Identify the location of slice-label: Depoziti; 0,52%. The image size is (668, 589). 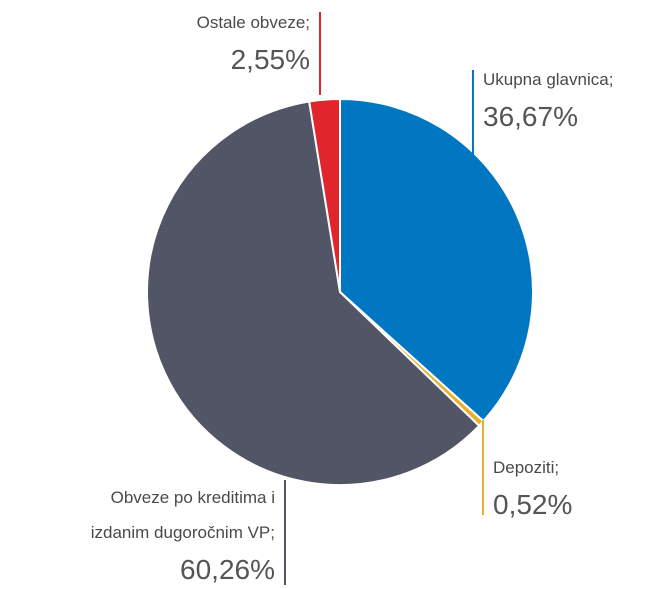
(532, 487).